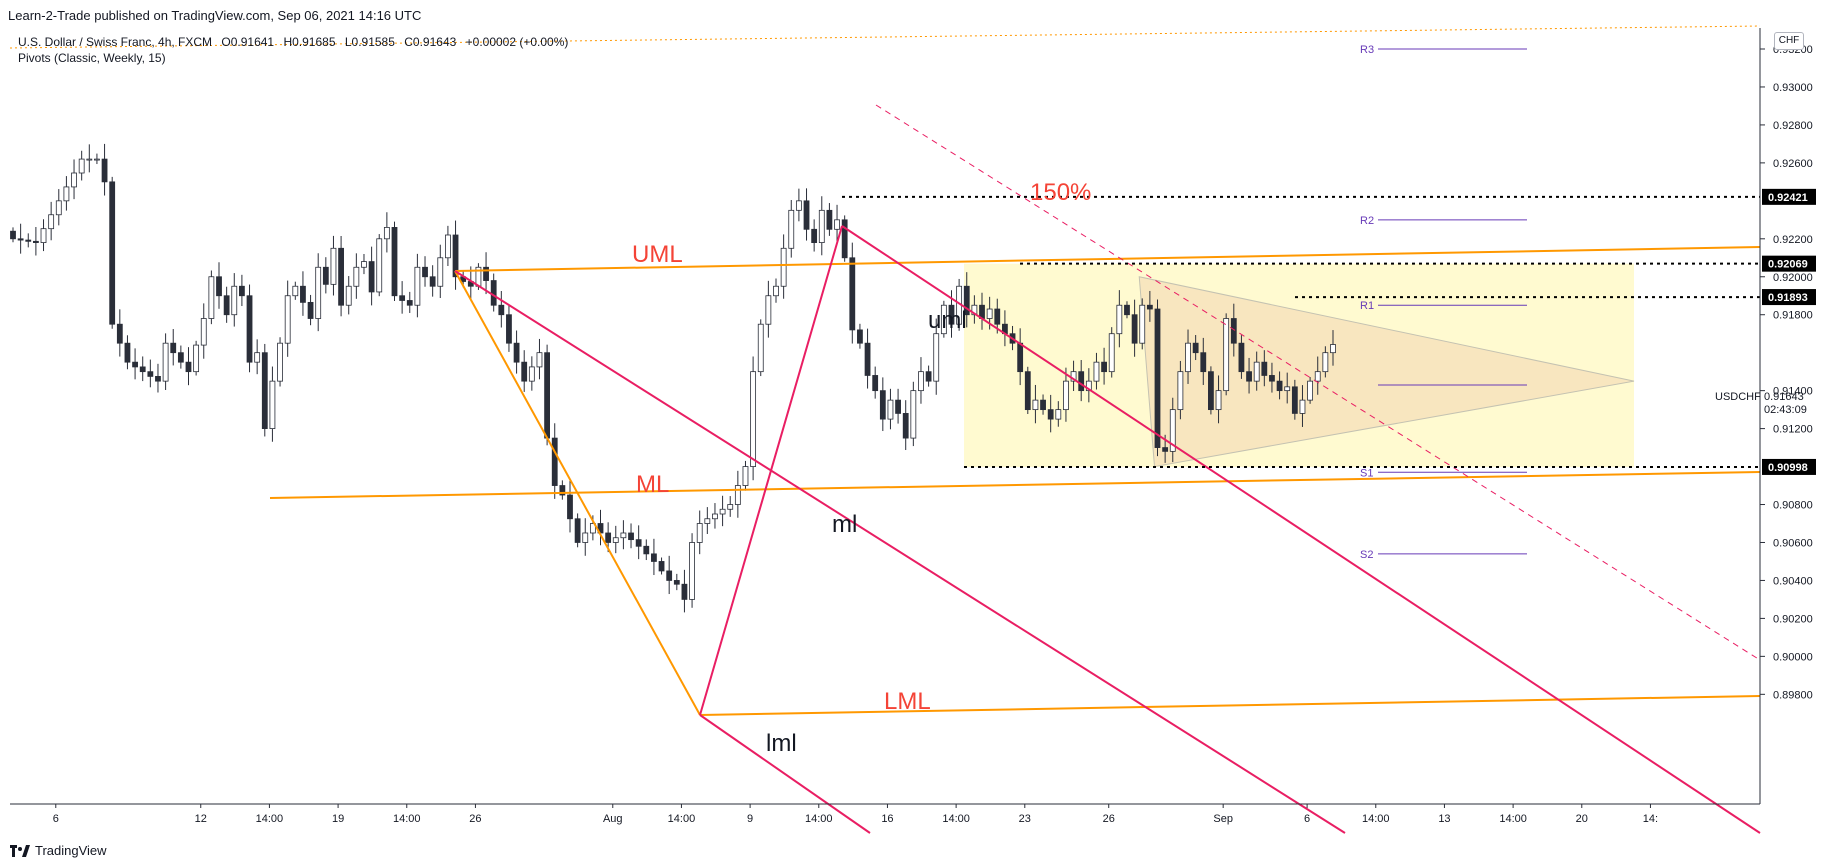 The width and height of the screenshot is (1834, 868). Describe the element at coordinates (1367, 50) in the screenshot. I see `pivot-label: R3` at that location.